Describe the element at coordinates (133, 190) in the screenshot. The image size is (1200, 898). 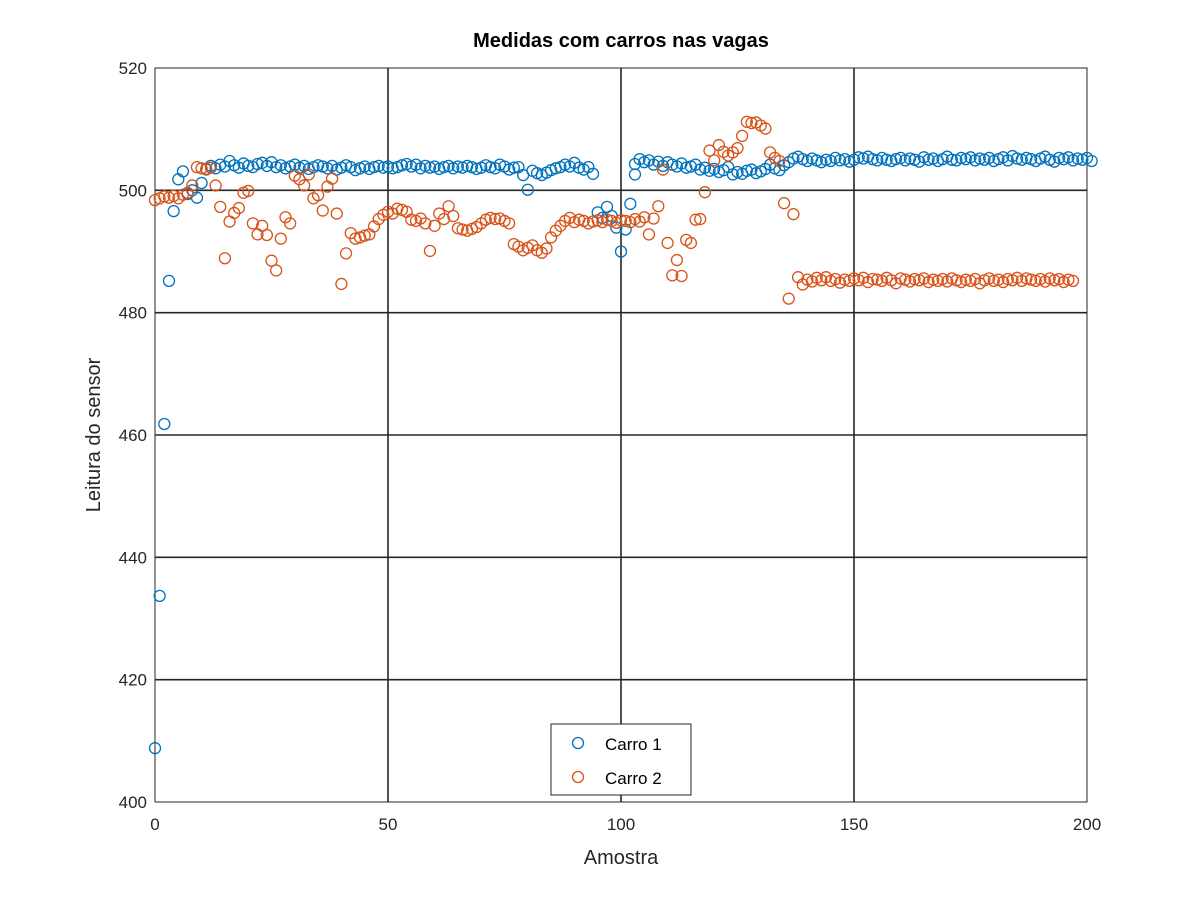
I see `y-tick-label: 500` at that location.